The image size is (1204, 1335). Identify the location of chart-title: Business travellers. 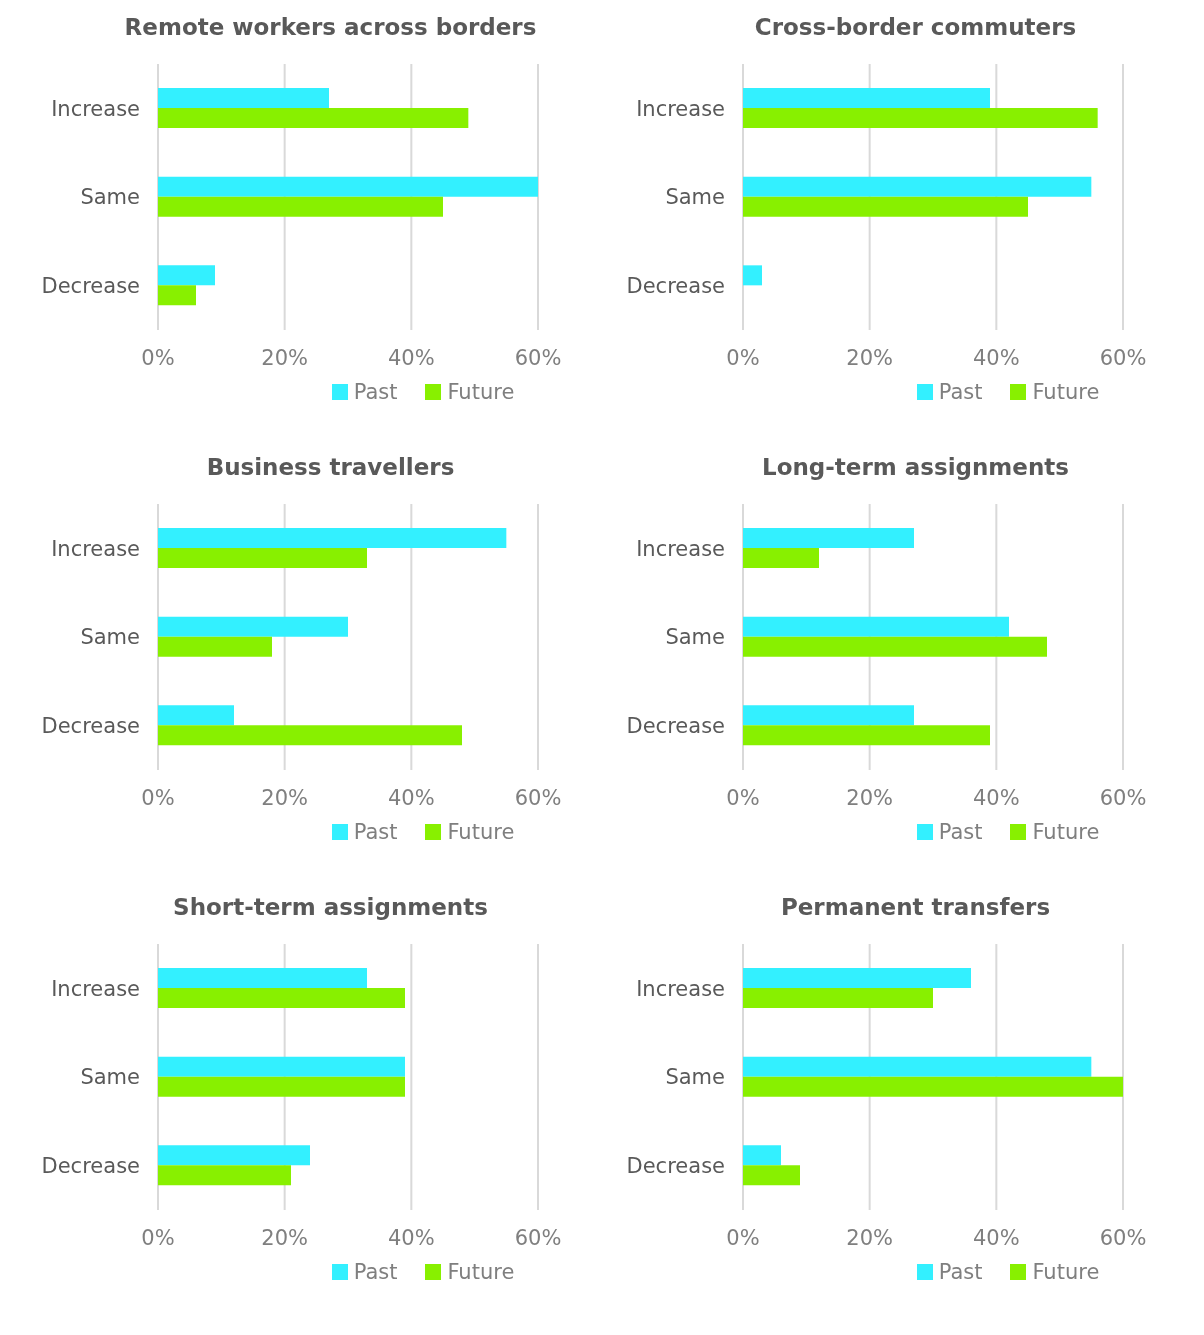
(330, 468).